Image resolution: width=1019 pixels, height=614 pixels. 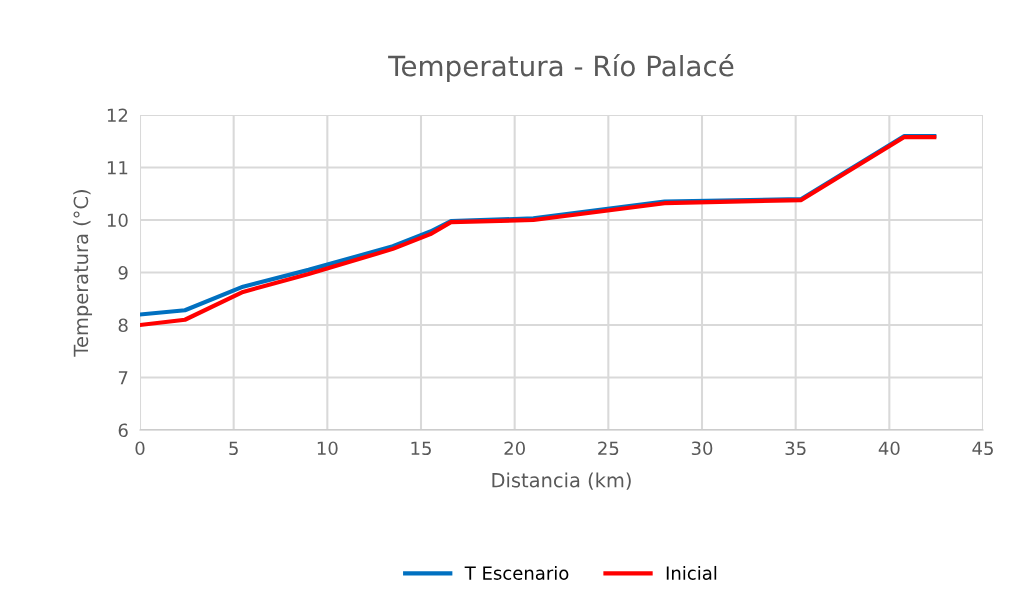 I want to click on x-tick-label: 25, so click(x=608, y=448).